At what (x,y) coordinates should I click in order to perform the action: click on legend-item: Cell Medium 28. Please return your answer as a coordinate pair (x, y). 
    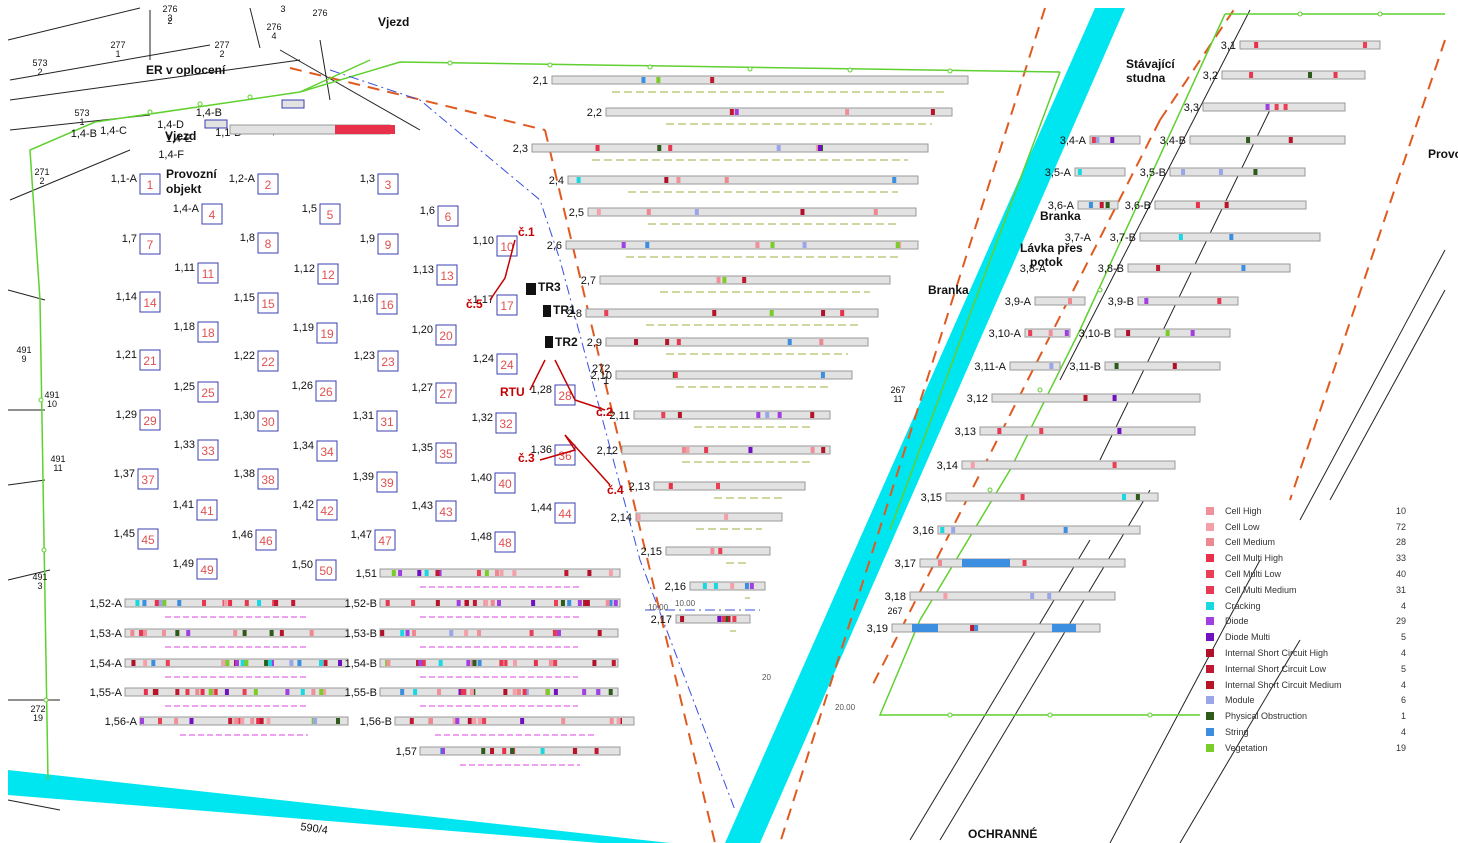
    Looking at the image, I should click on (1306, 543).